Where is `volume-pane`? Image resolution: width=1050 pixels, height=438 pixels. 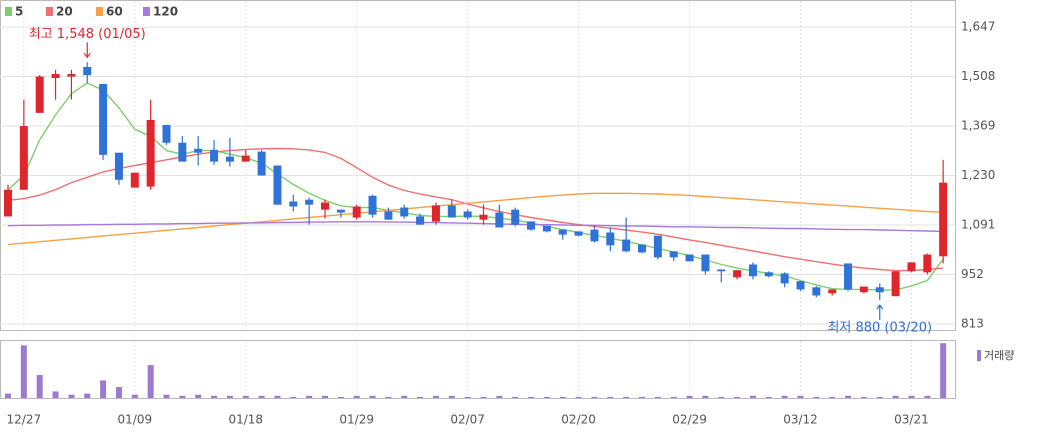
volume-pane is located at coordinates (478, 369).